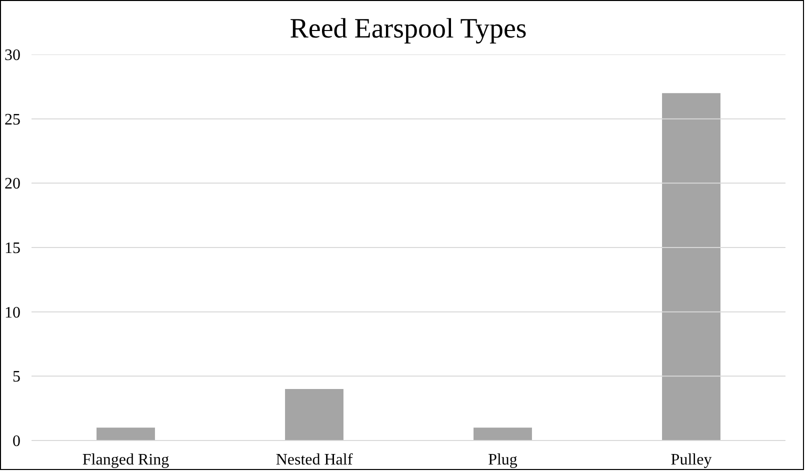  I want to click on y-tick-label: 15, so click(12, 248).